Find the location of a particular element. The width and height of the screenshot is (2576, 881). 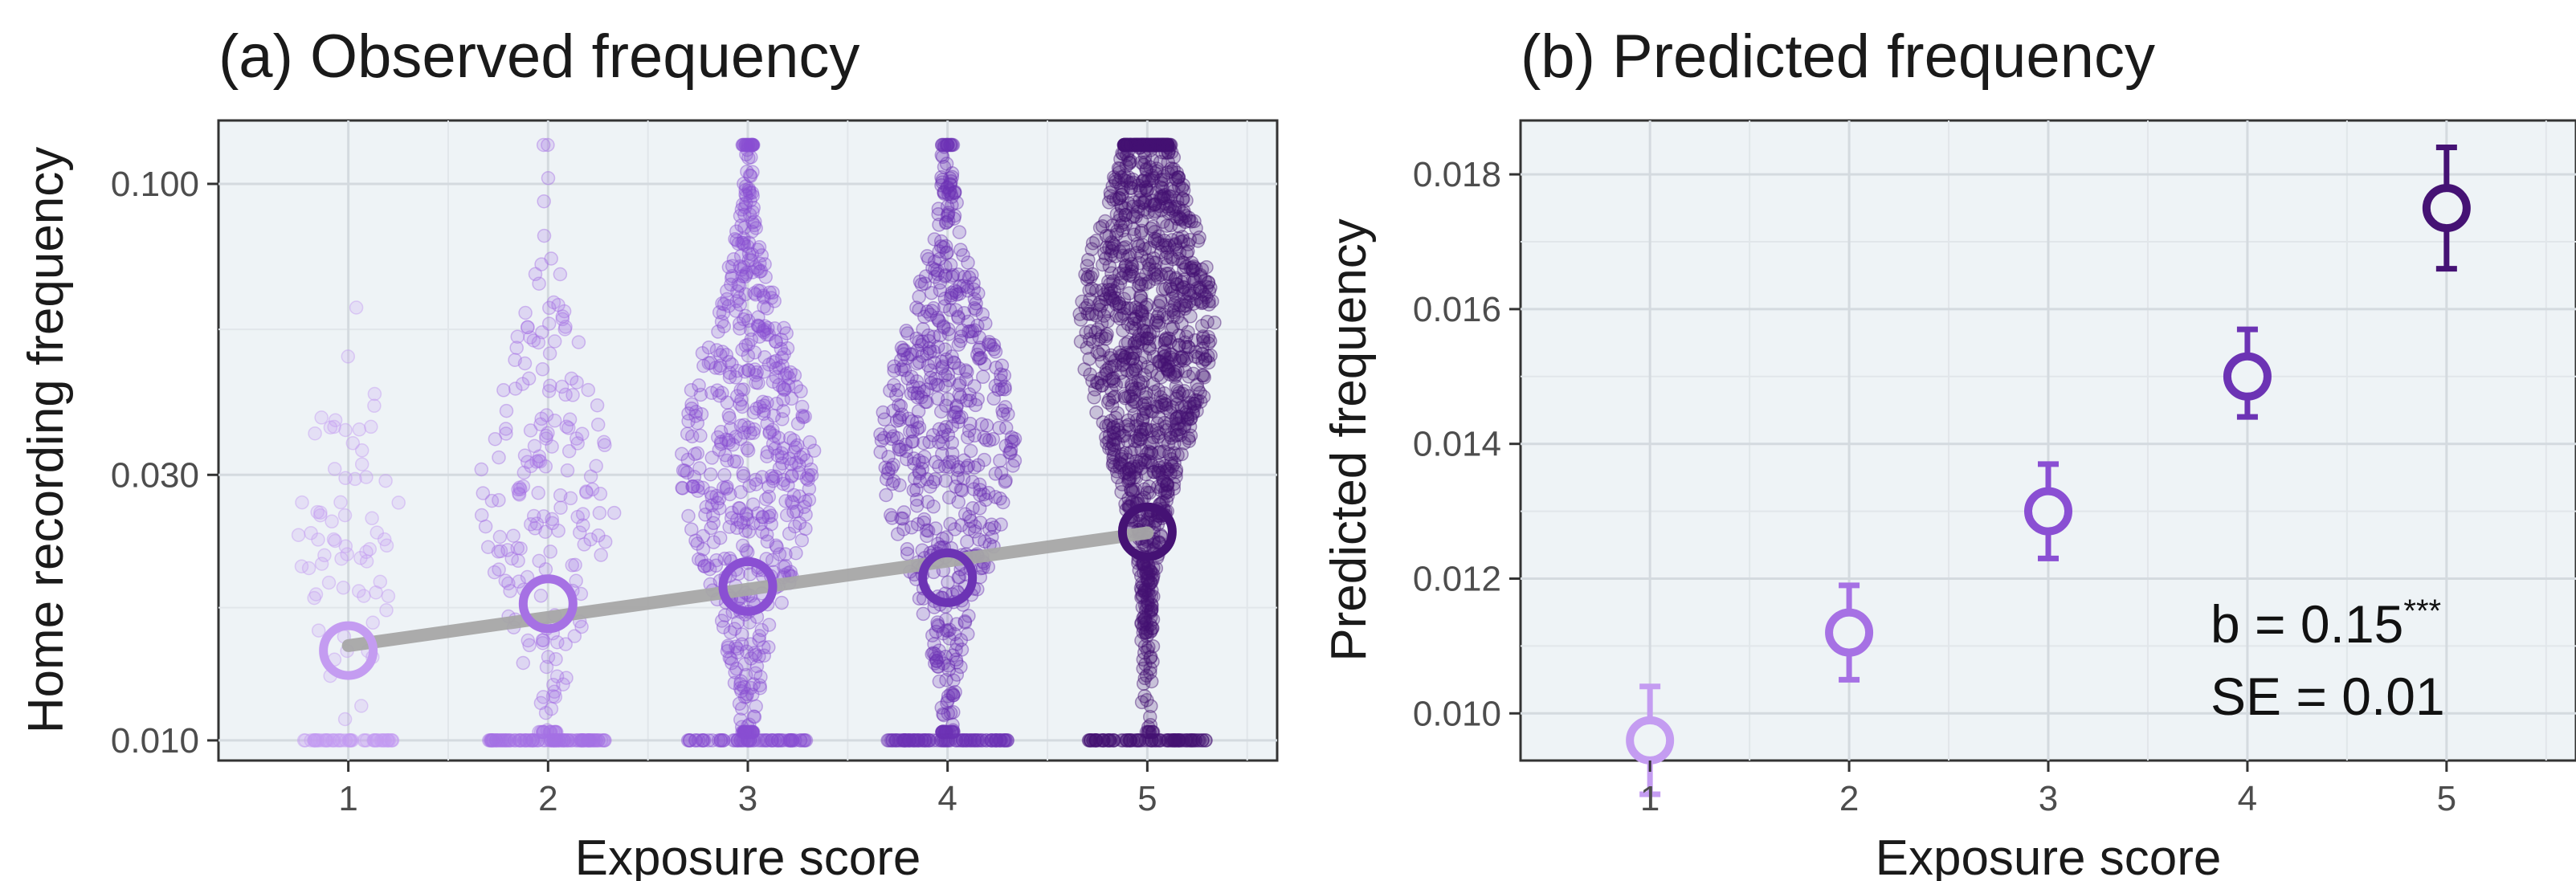

panel-a-y-ticks: 0.010 0.030 0.100 is located at coordinates (164, 463).